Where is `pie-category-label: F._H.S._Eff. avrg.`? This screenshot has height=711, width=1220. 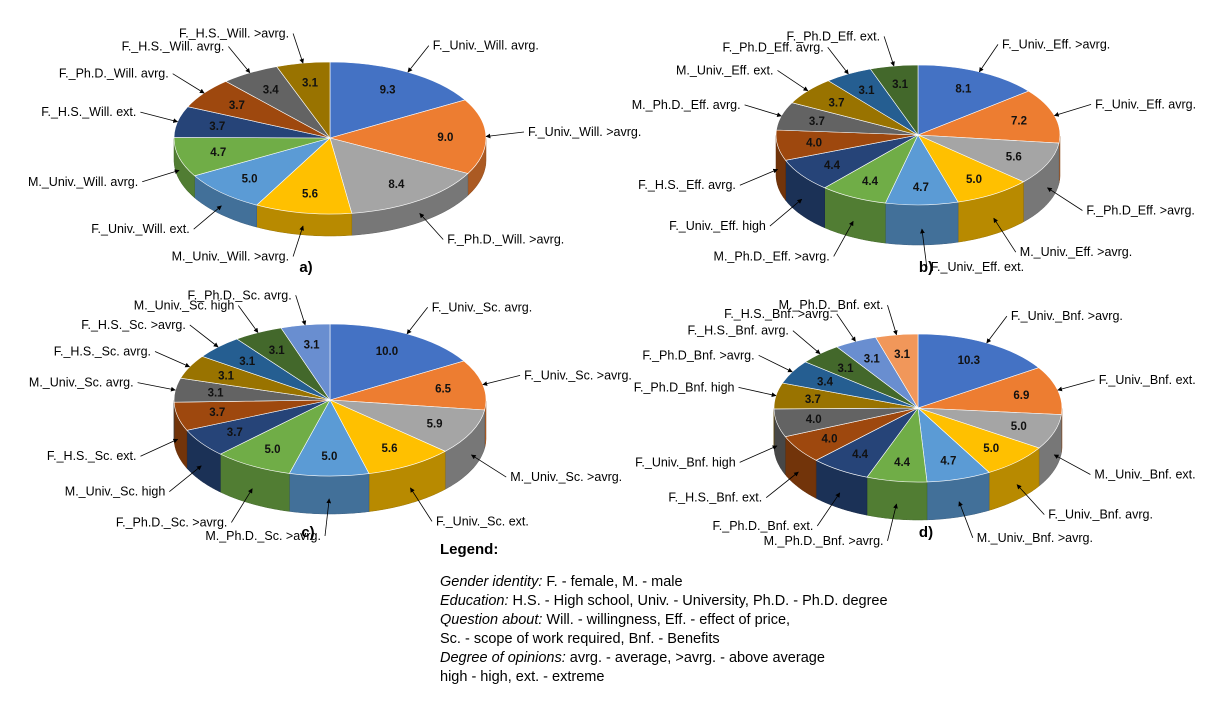 pie-category-label: F._H.S._Eff. avrg. is located at coordinates (687, 185).